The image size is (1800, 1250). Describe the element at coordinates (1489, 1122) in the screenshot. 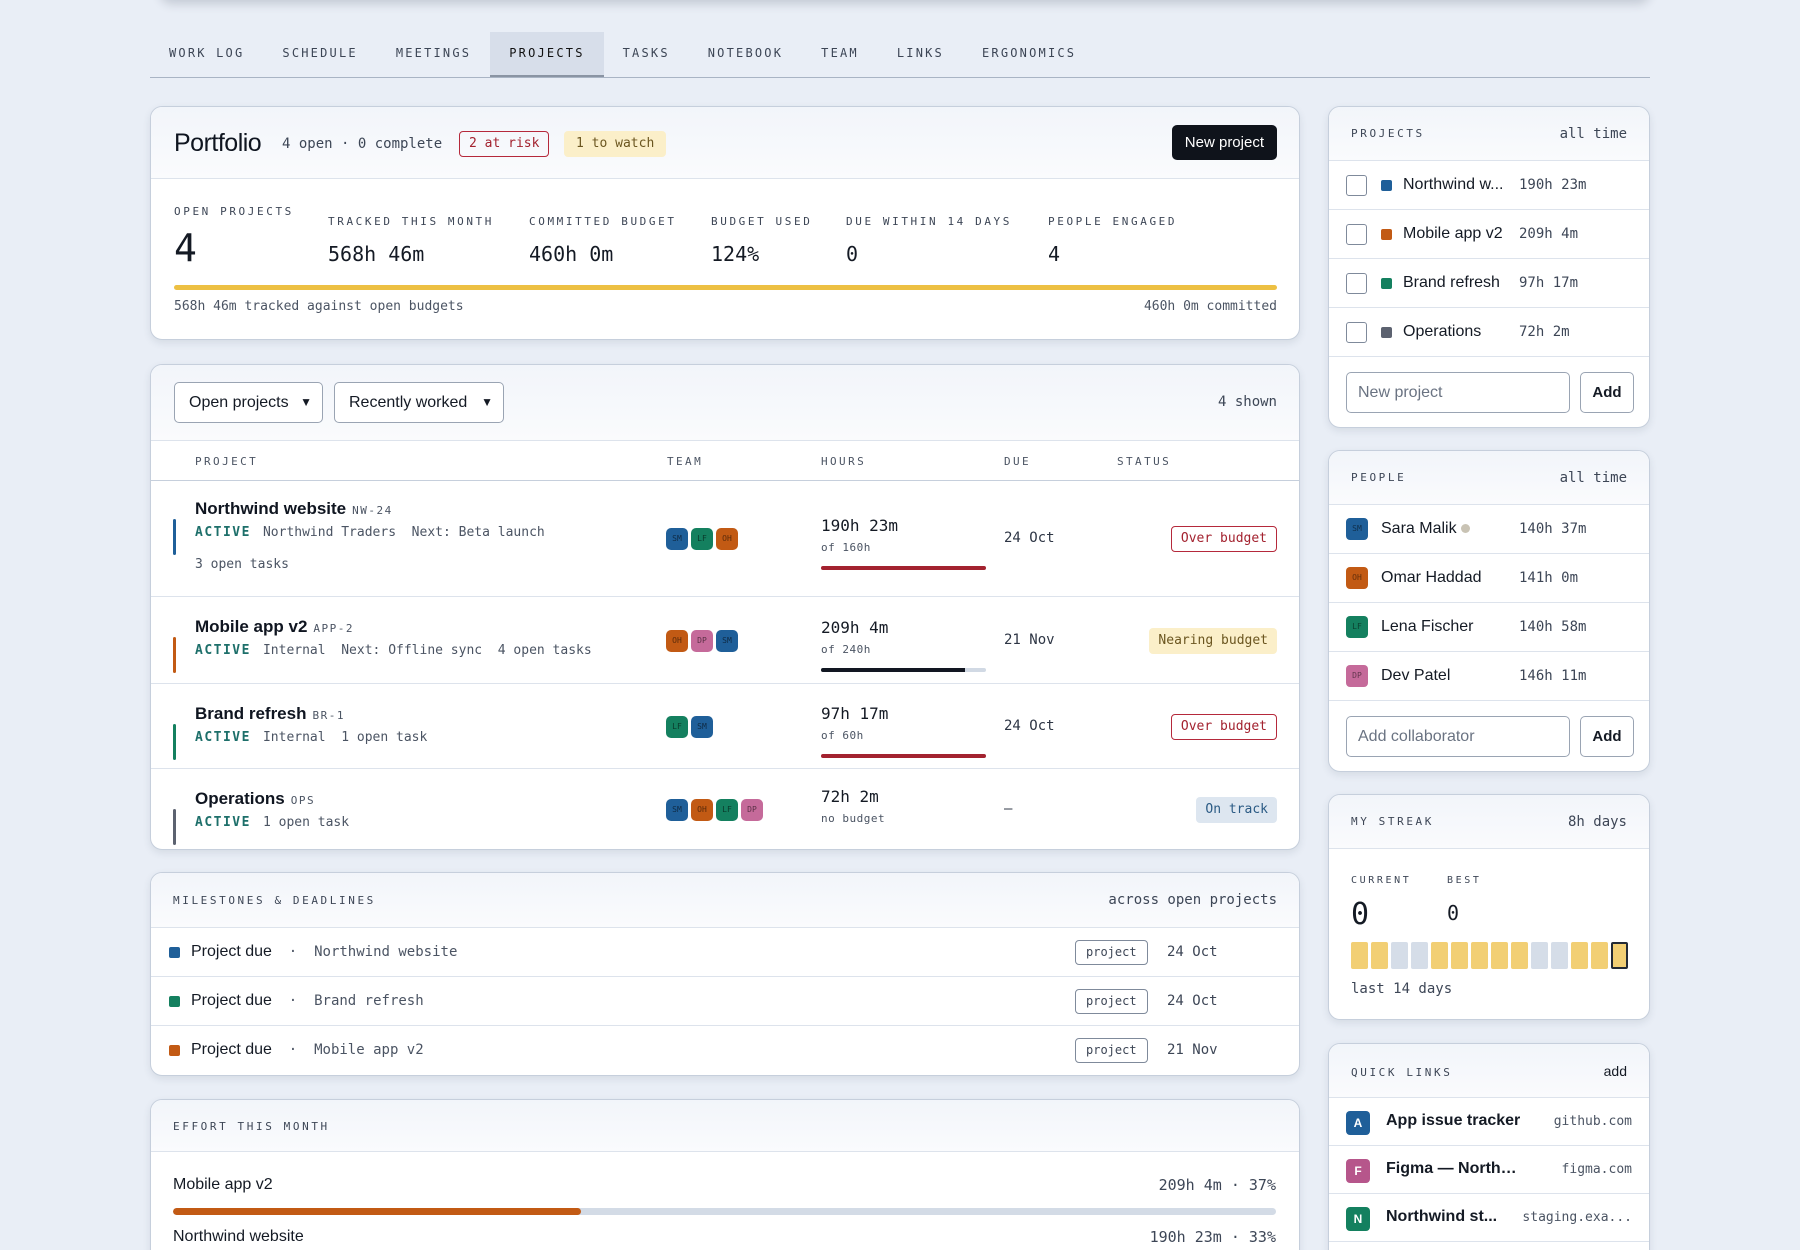

I see `quick-link: A App issue tracker github.com` at that location.